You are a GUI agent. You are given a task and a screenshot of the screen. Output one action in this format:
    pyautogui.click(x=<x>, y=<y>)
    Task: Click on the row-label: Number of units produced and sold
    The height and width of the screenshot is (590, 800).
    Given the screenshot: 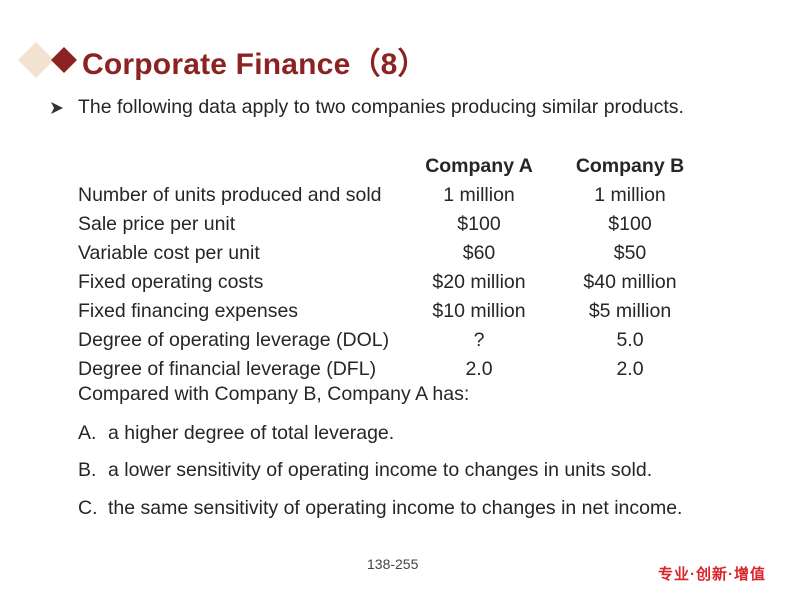 What is the action you would take?
    pyautogui.click(x=230, y=195)
    